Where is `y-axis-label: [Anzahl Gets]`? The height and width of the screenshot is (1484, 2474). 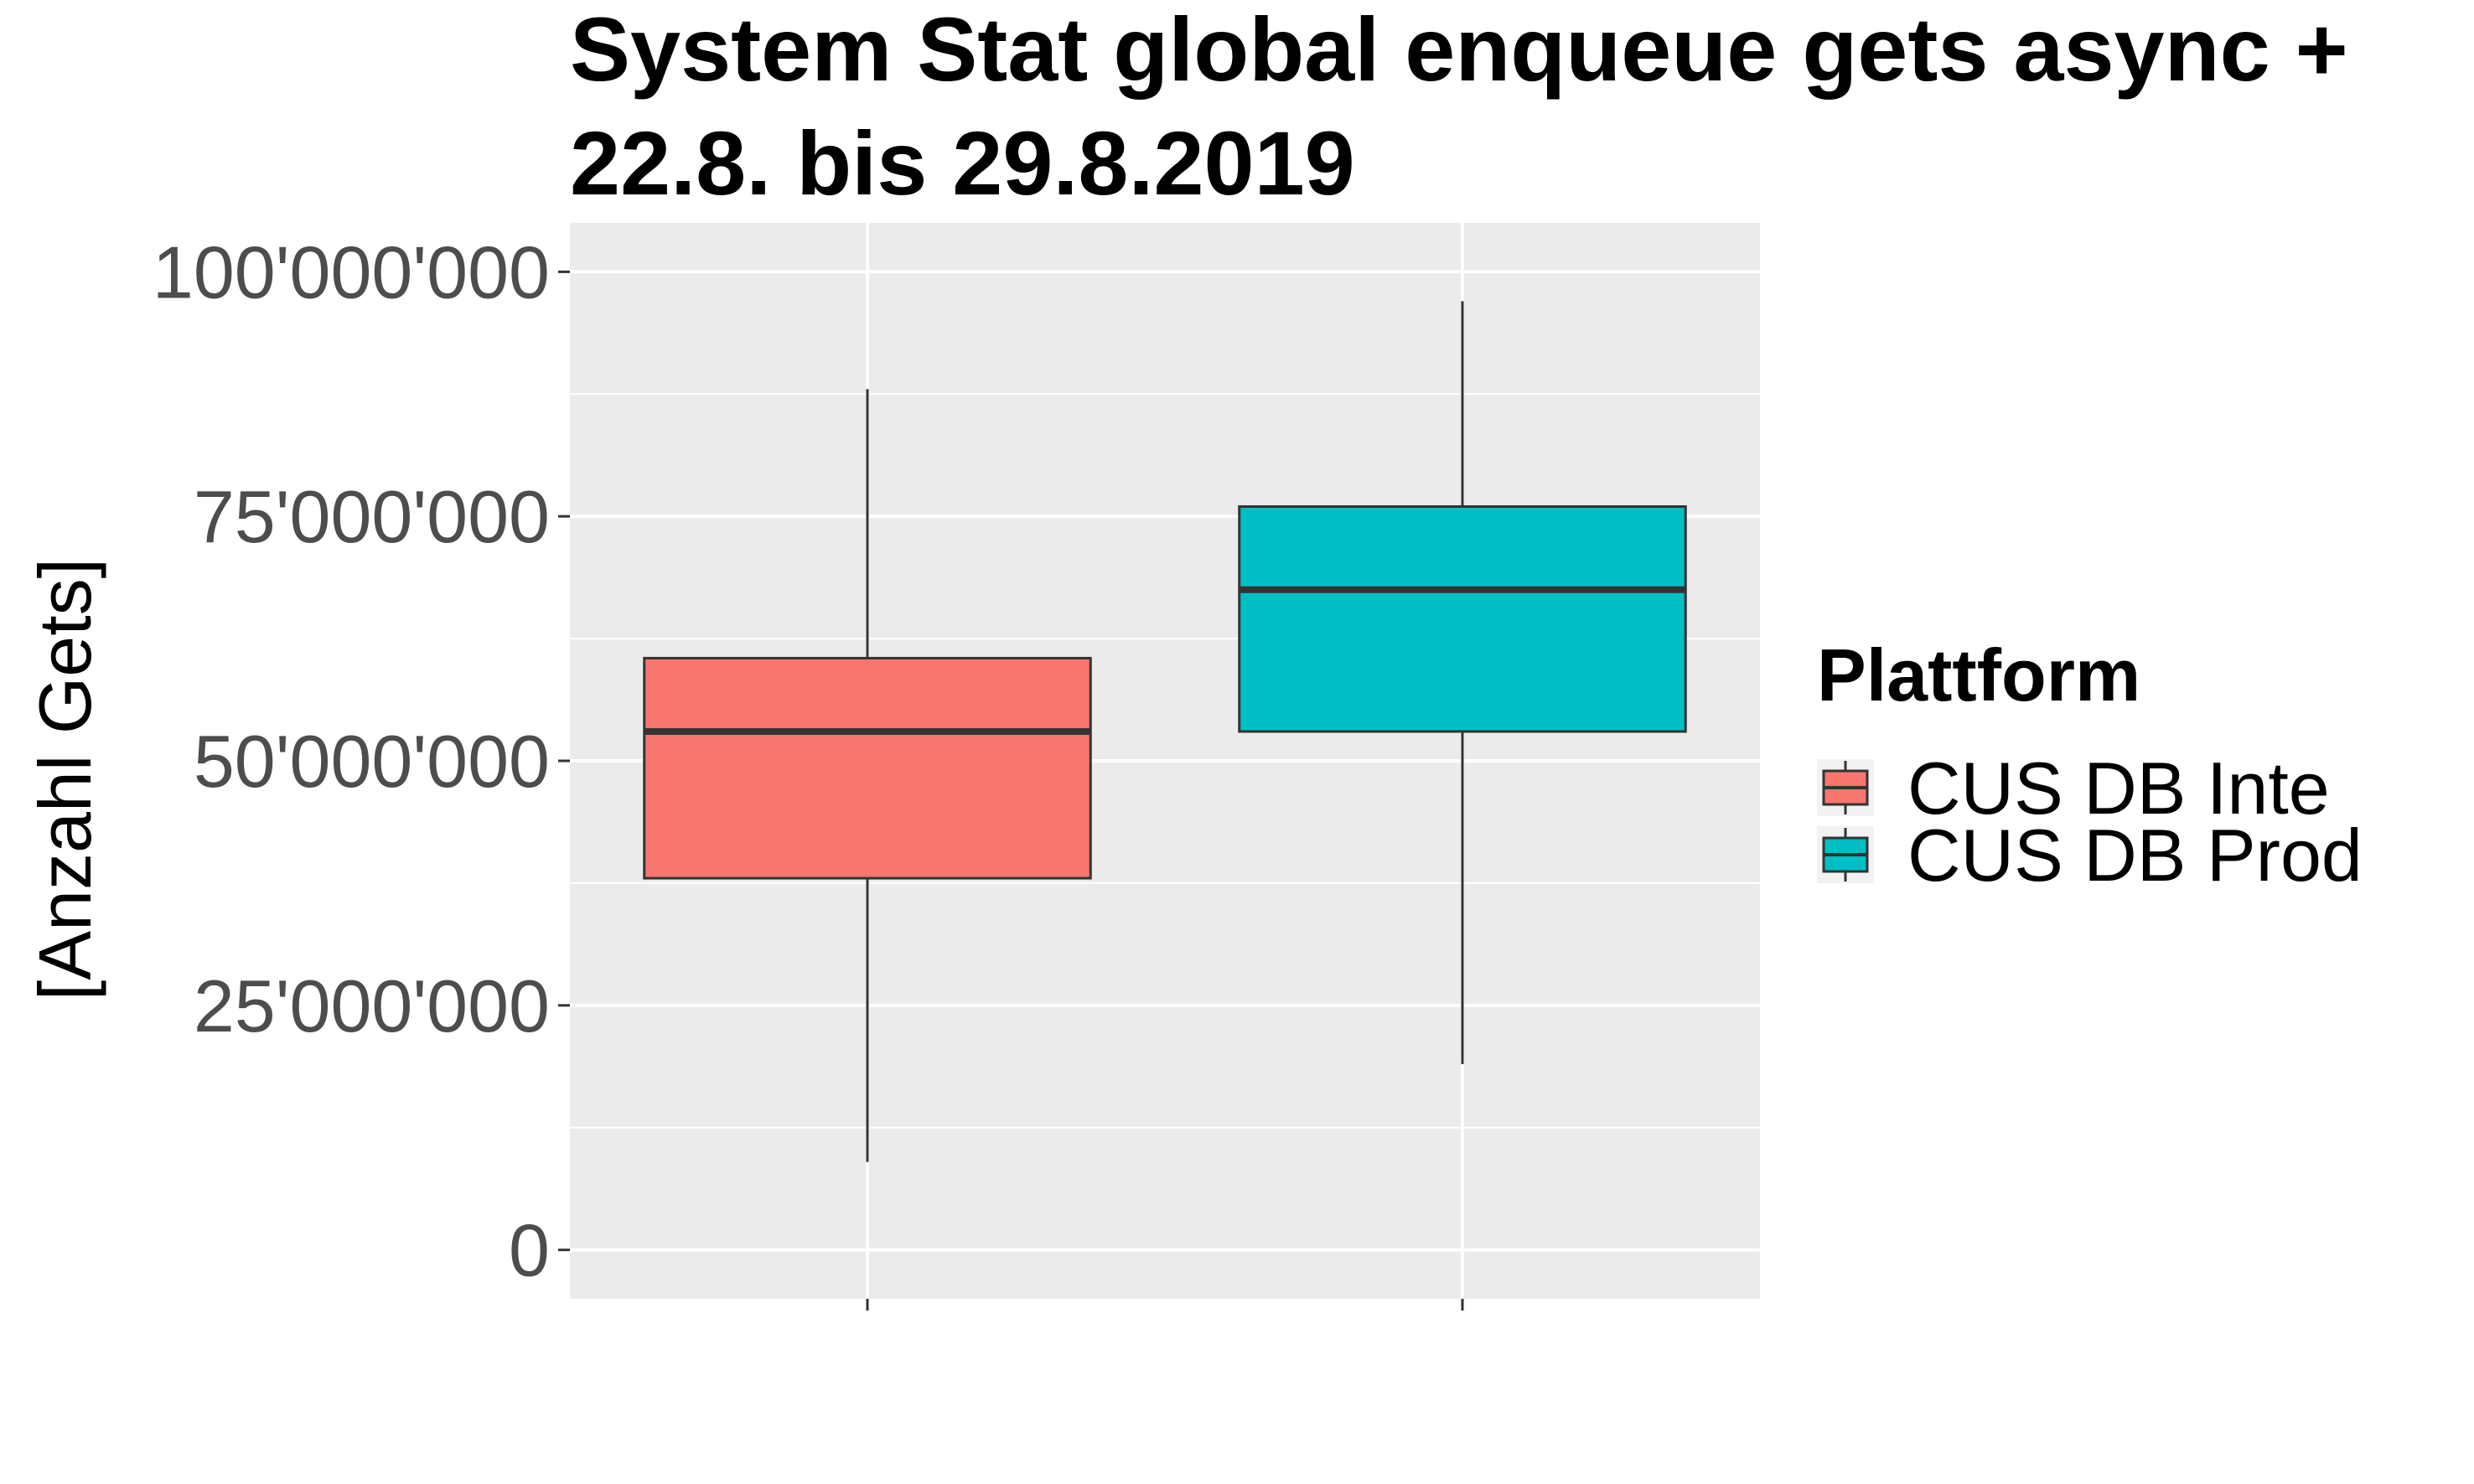 y-axis-label: [Anzahl Gets] is located at coordinates (64, 779).